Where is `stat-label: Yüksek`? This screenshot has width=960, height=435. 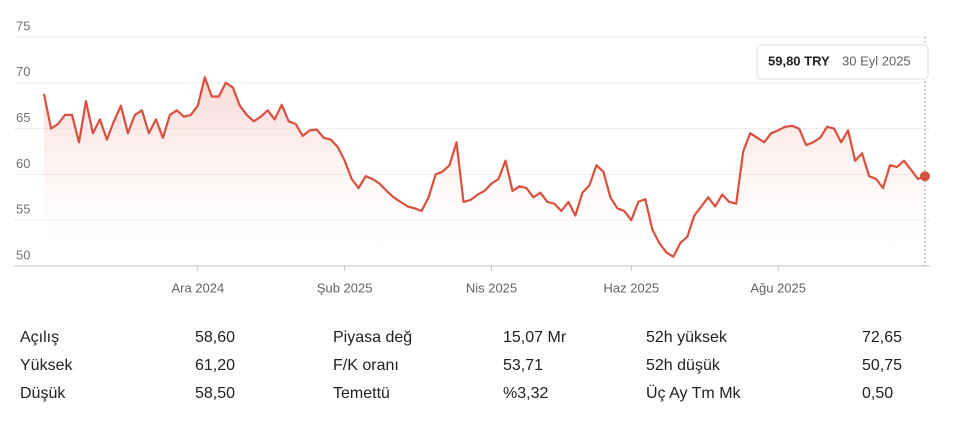
stat-label: Yüksek is located at coordinates (46, 365).